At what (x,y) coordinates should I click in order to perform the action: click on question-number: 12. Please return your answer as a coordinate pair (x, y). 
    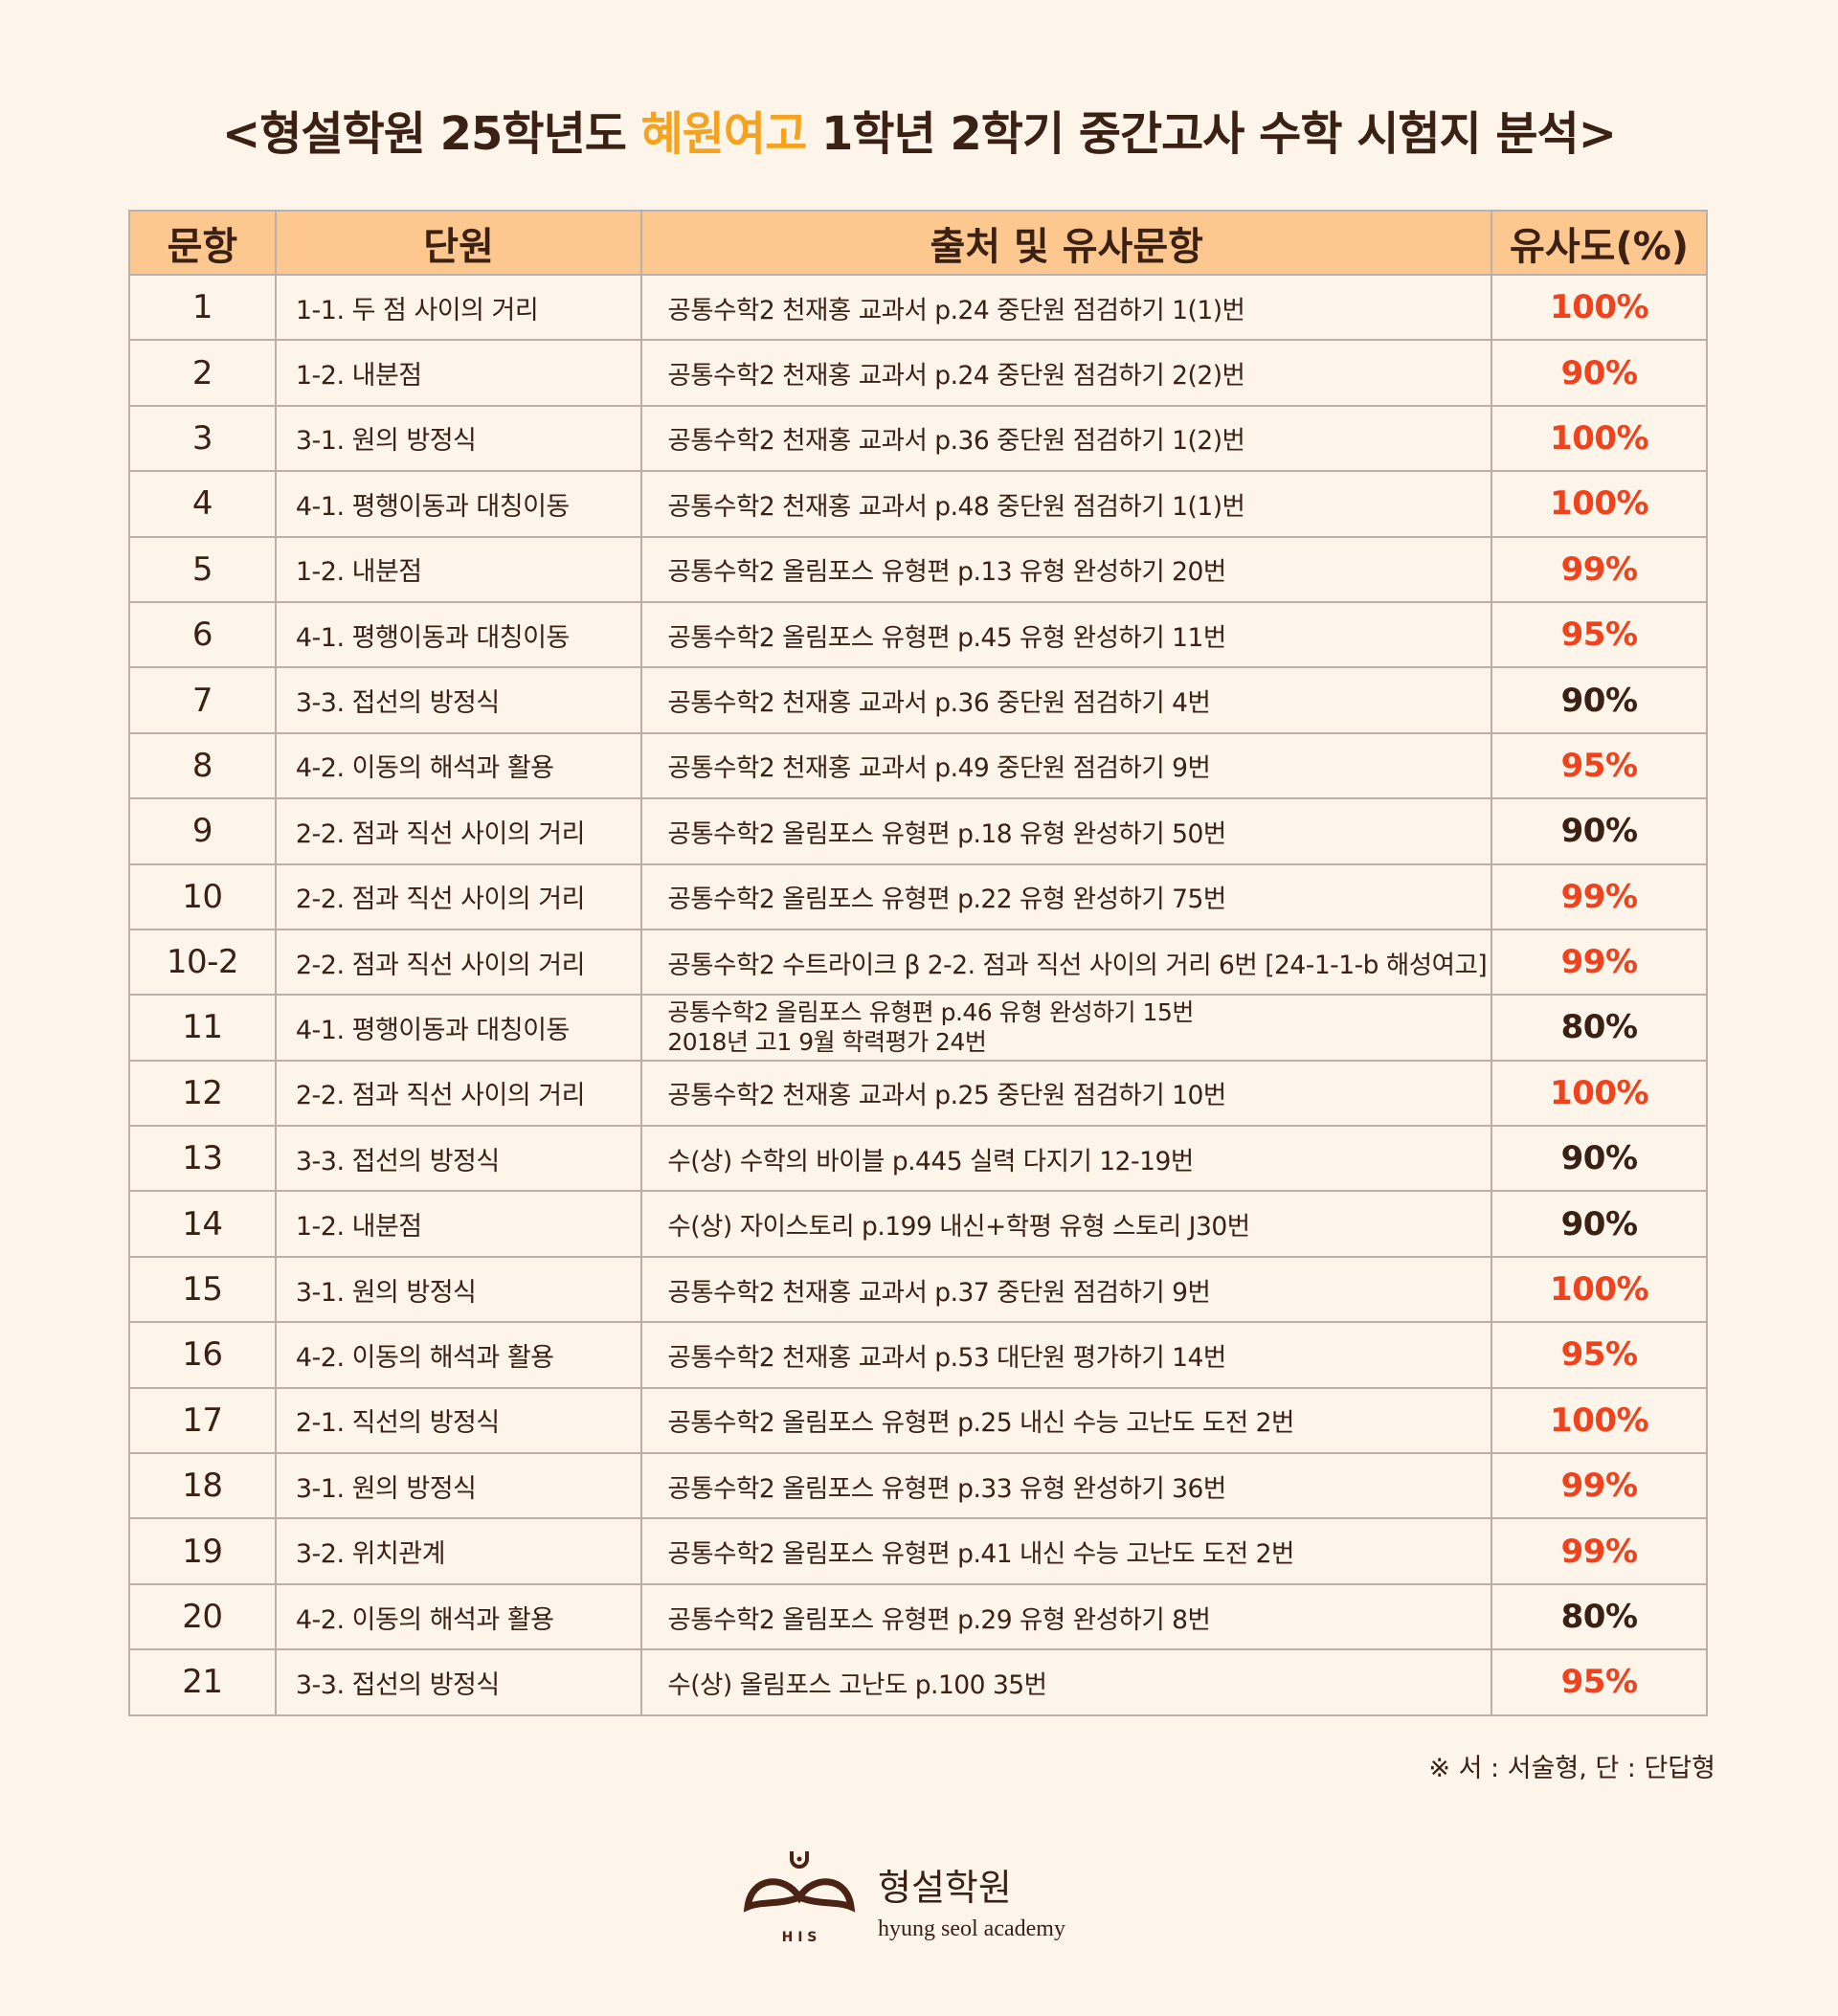
    Looking at the image, I should click on (202, 1094).